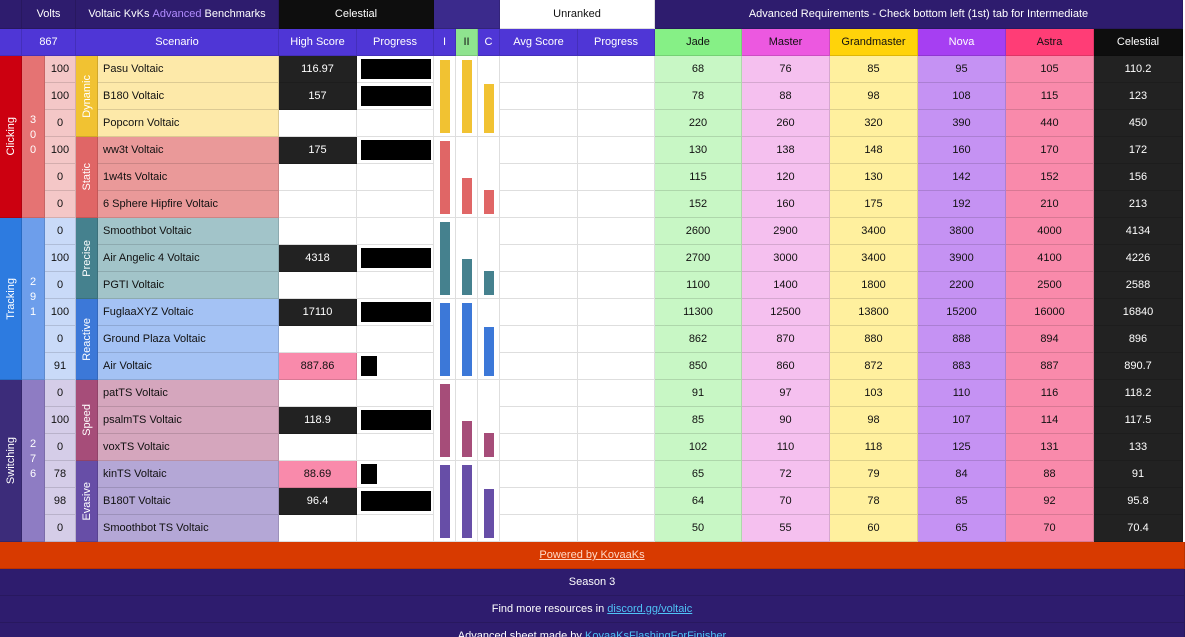 Image resolution: width=1185 pixels, height=637 pixels. What do you see at coordinates (49, 14) in the screenshot?
I see `volts-label: Volts` at bounding box center [49, 14].